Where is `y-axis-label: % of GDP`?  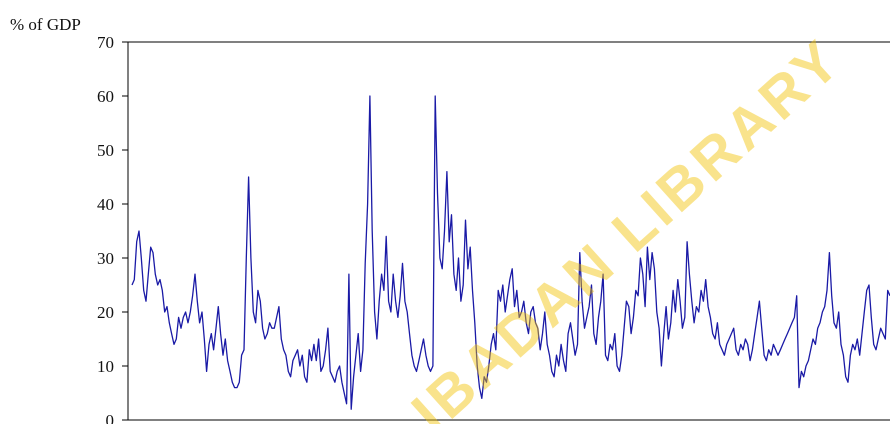 y-axis-label: % of GDP is located at coordinates (45, 24).